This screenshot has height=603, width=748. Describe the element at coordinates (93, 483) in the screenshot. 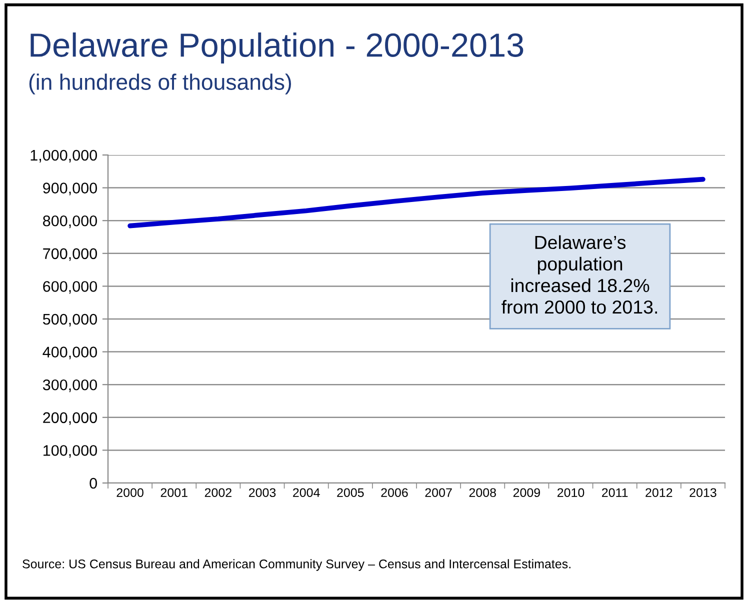

I see `y-tick-label: 0` at that location.